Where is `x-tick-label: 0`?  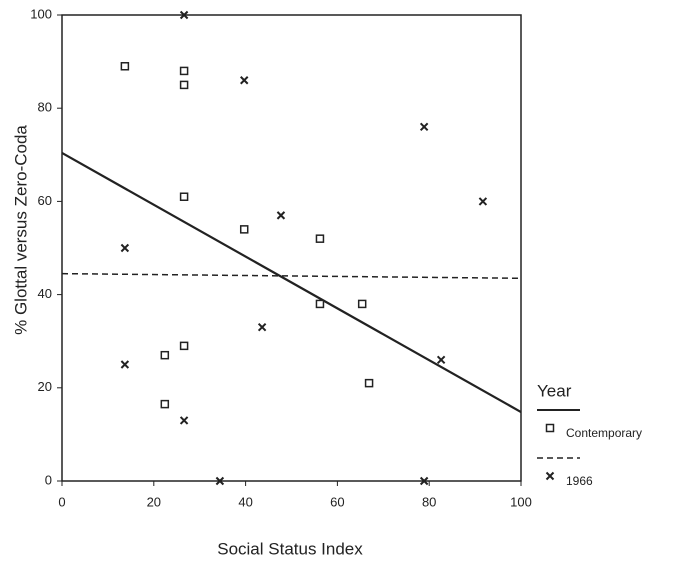 x-tick-label: 0 is located at coordinates (61, 501).